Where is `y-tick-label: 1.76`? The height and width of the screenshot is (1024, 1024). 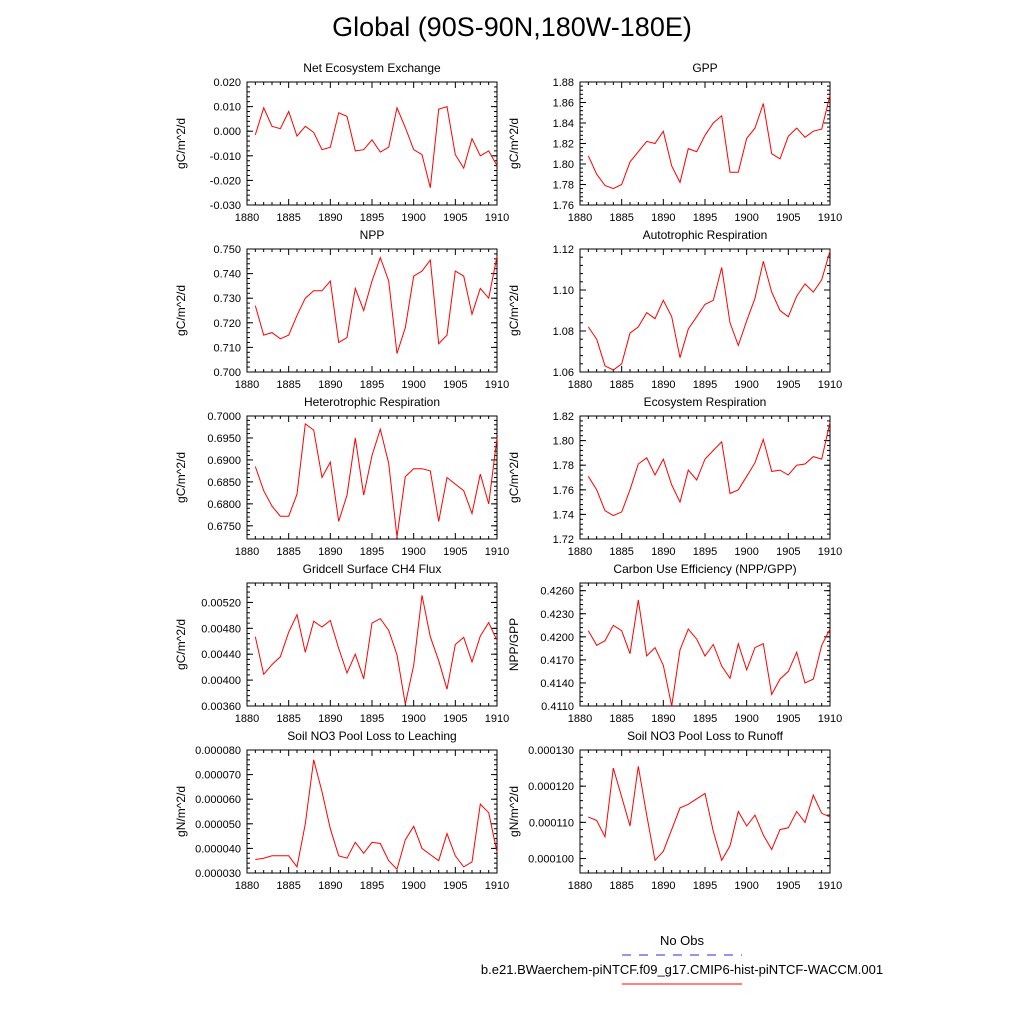 y-tick-label: 1.76 is located at coordinates (563, 206).